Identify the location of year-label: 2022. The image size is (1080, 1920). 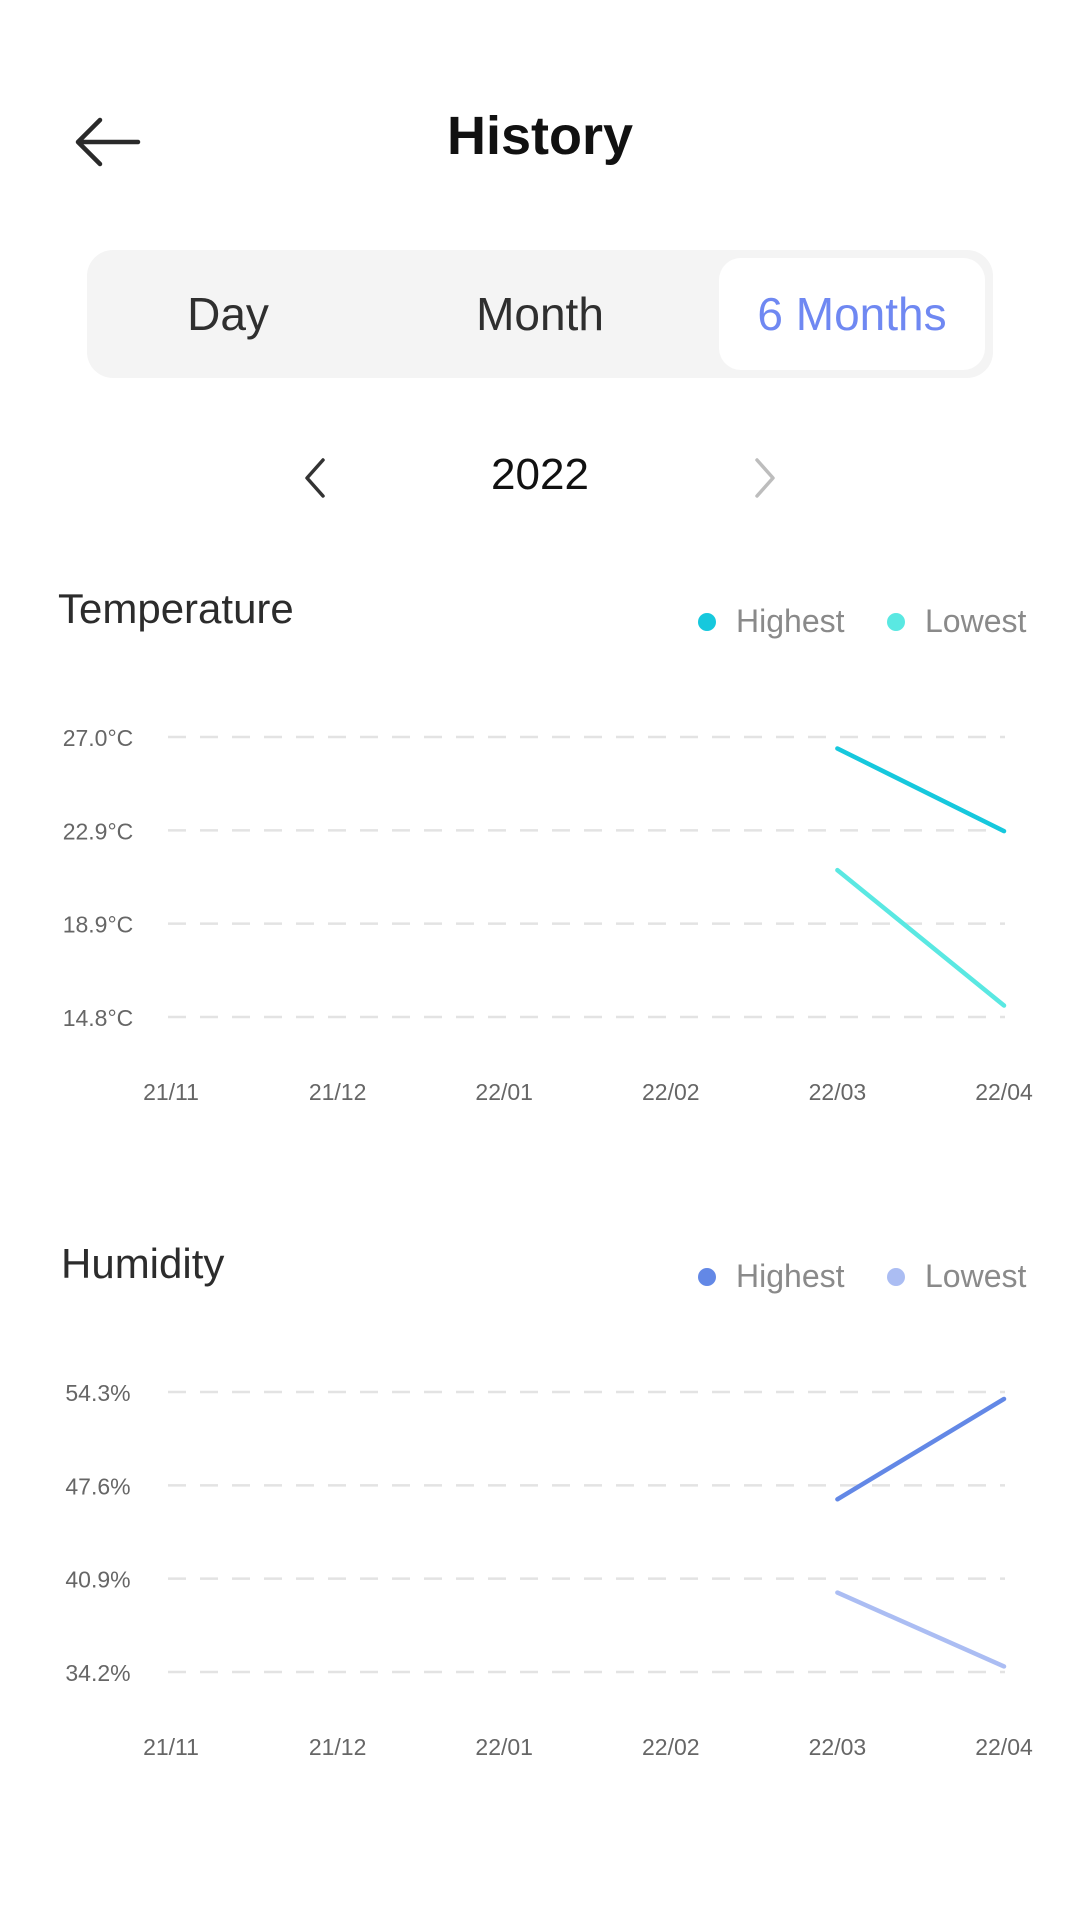
(540, 474).